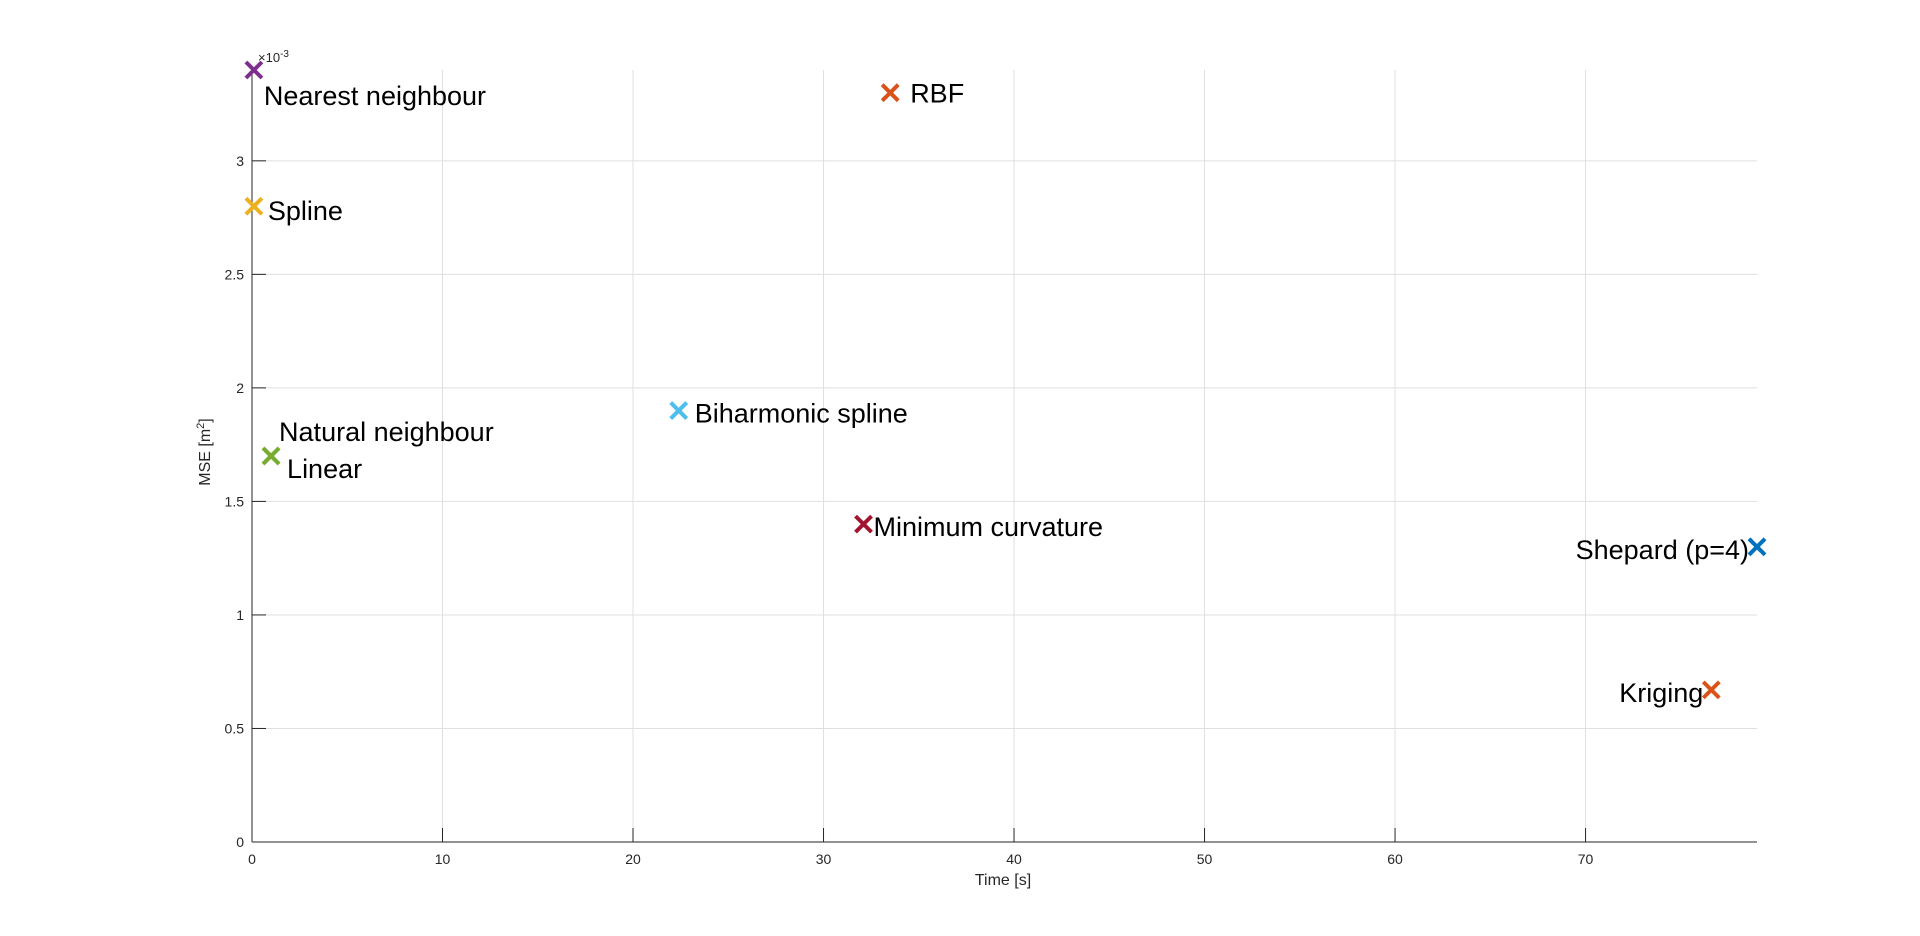  I want to click on y-axis-label-tail: ], so click(205, 420).